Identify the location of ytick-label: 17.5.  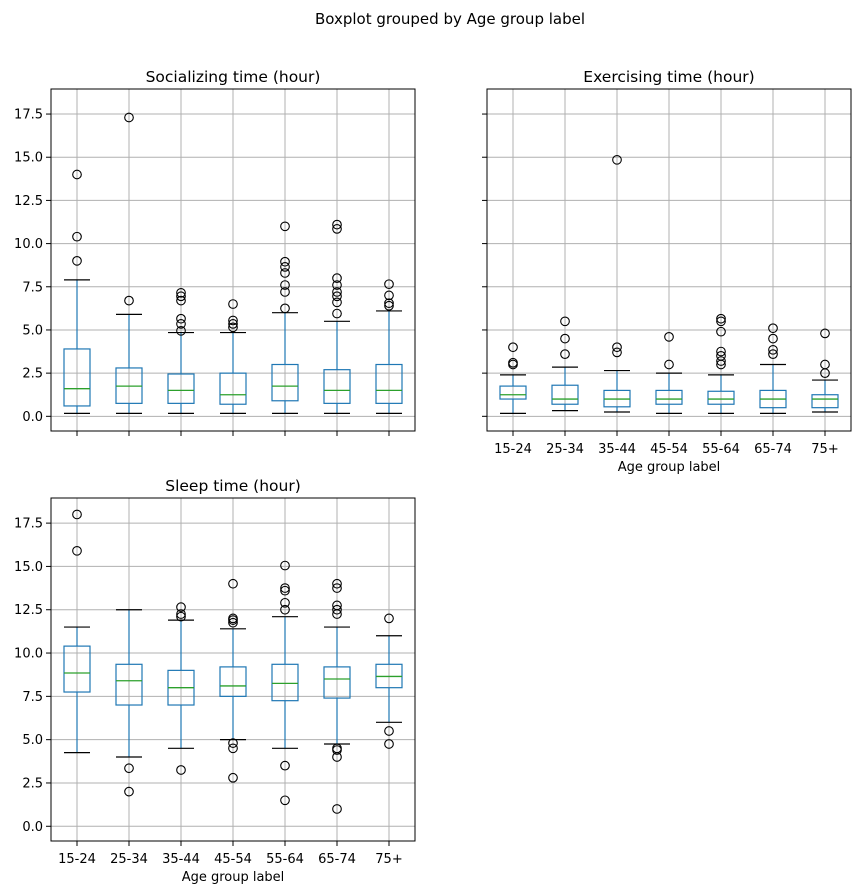
(28, 115).